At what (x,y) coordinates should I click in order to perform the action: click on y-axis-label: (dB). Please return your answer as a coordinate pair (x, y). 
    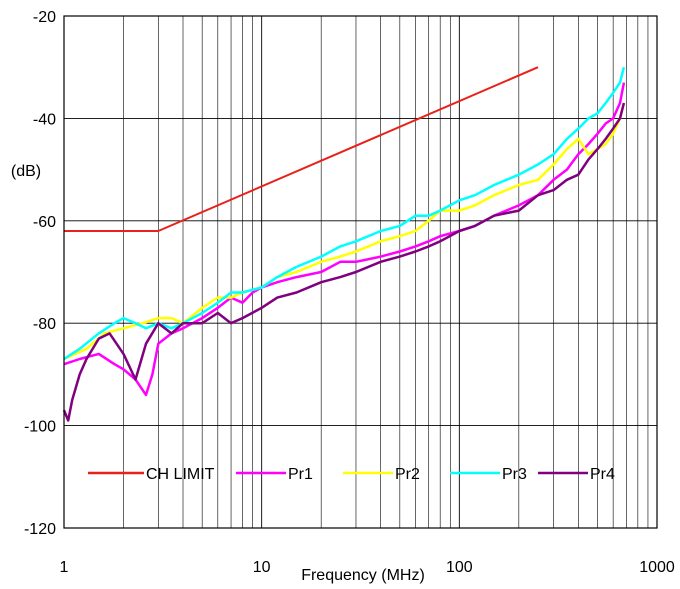
    Looking at the image, I should click on (26, 171).